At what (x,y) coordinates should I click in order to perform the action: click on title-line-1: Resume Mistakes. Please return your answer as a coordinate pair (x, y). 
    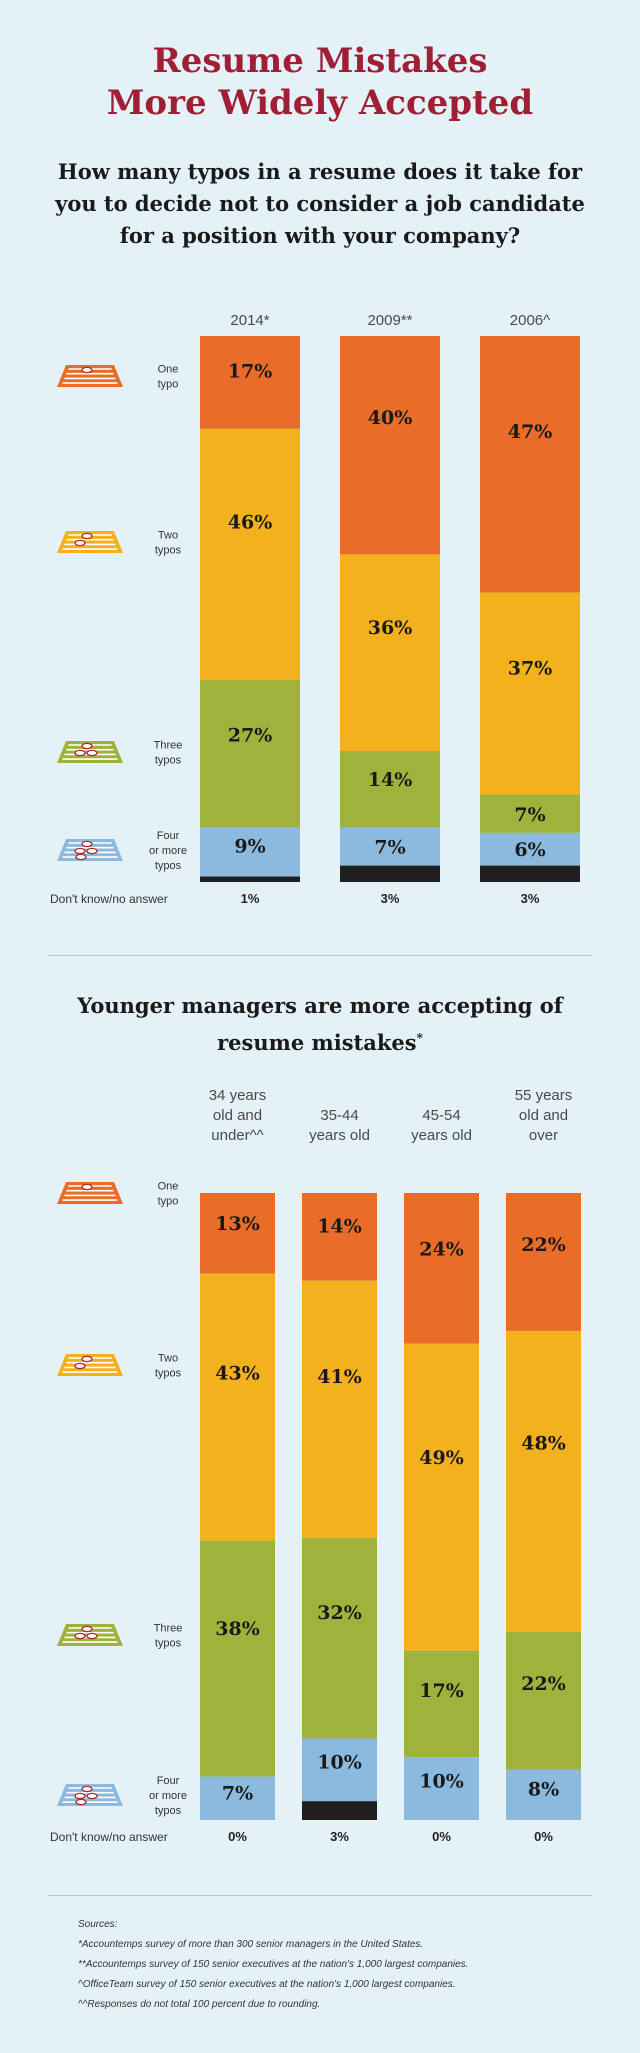
    Looking at the image, I should click on (320, 61).